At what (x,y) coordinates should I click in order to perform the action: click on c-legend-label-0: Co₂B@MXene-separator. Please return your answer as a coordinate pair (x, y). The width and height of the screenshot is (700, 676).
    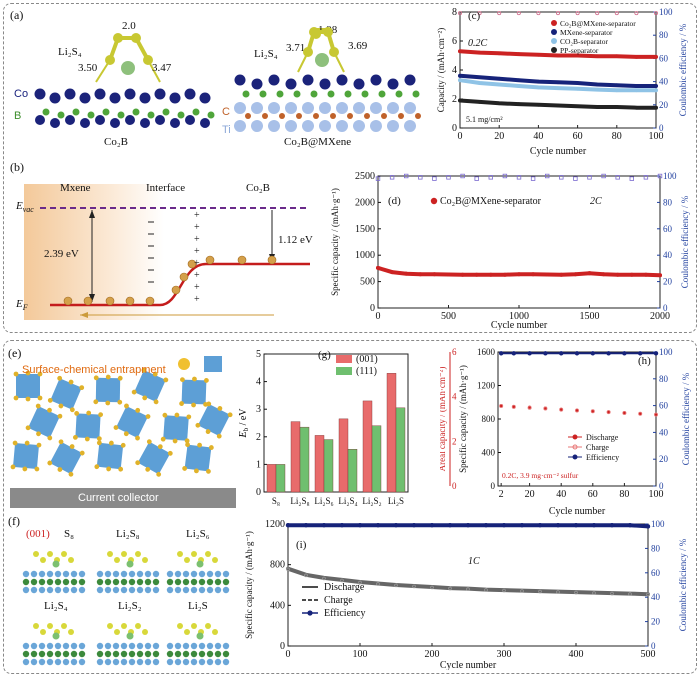
    Looking at the image, I should click on (598, 23).